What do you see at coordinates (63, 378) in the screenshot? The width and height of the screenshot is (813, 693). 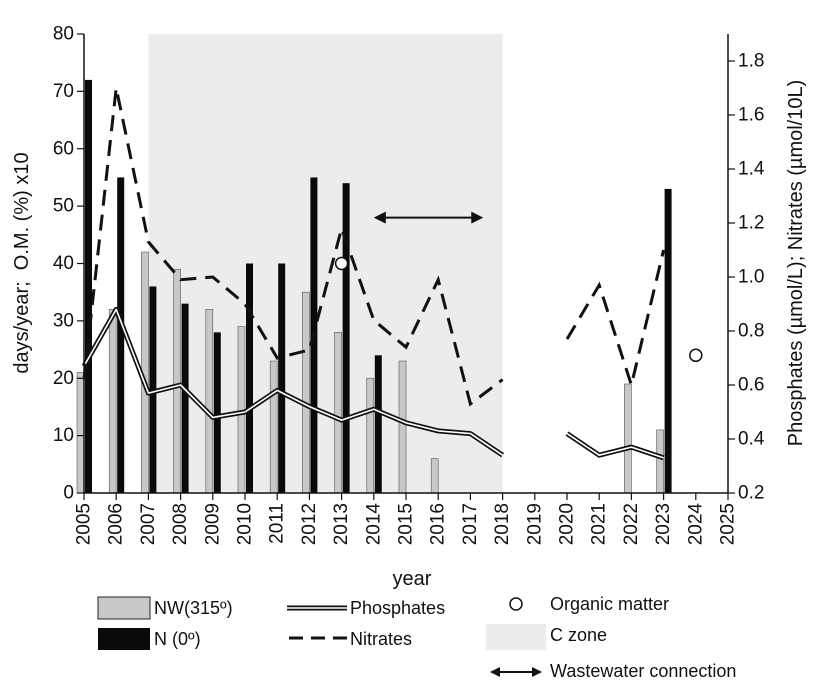 I see `y-left-tick-label-20: 20` at bounding box center [63, 378].